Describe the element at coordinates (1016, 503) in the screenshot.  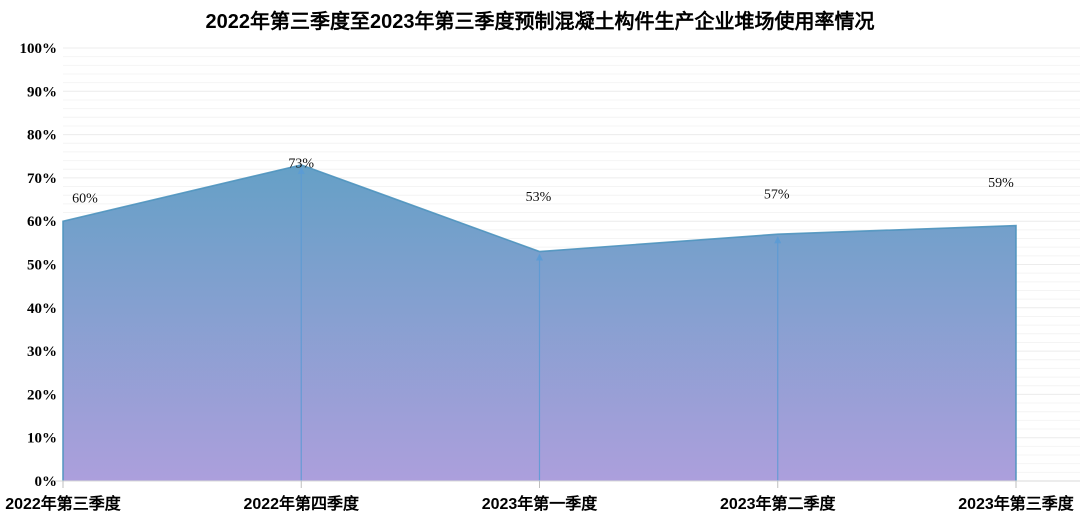
I see `x-axis-label: 2023年第三季度` at that location.